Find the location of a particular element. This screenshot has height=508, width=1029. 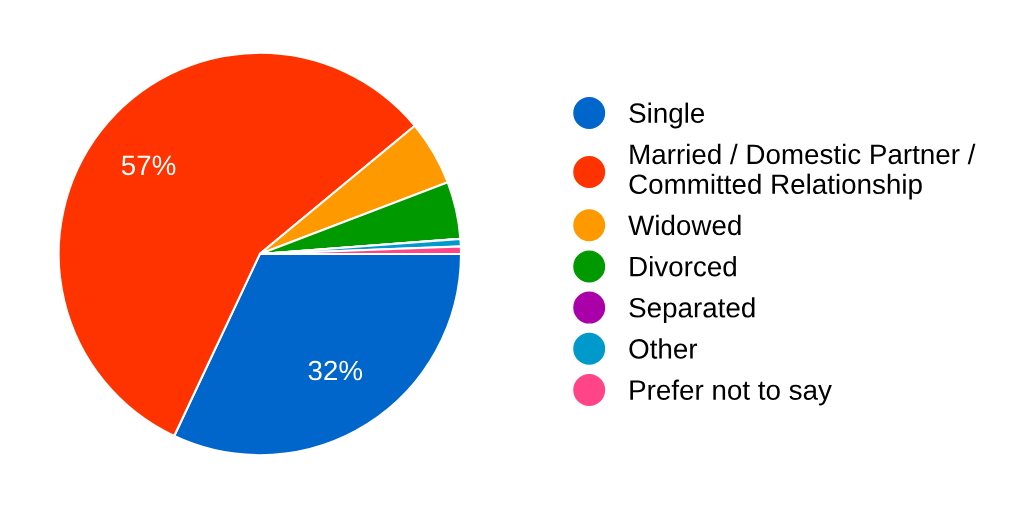

legend-label: Prefer not to say is located at coordinates (731, 392).